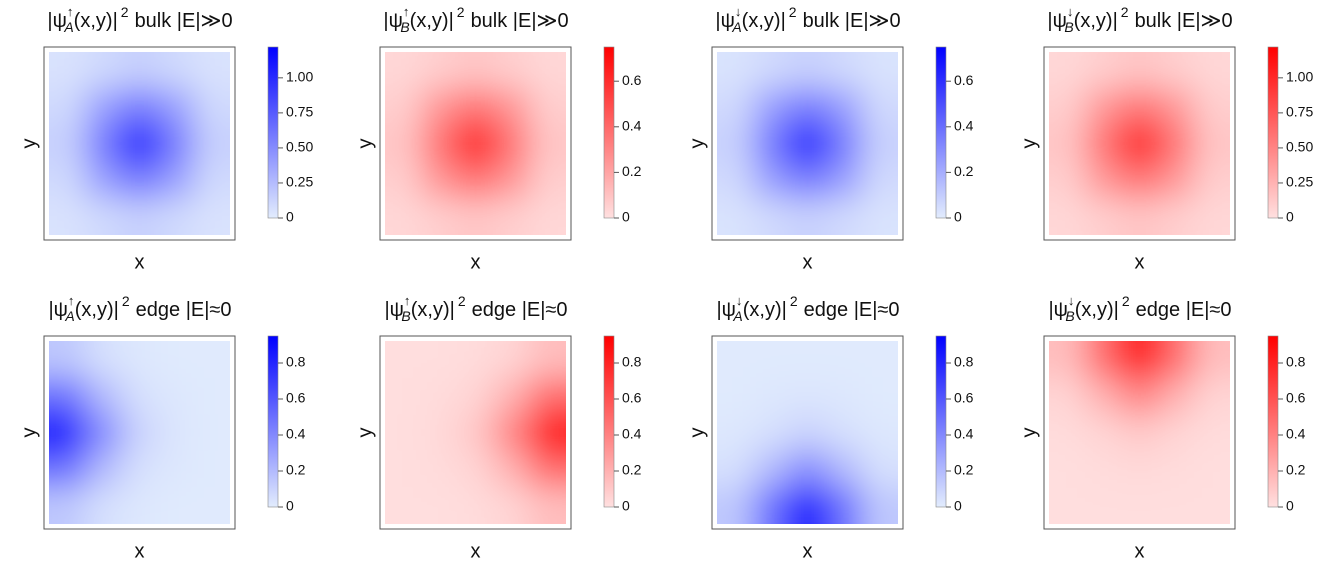 This screenshot has height=578, width=1334. What do you see at coordinates (737, 316) in the screenshot?
I see `title-part: A` at bounding box center [737, 316].